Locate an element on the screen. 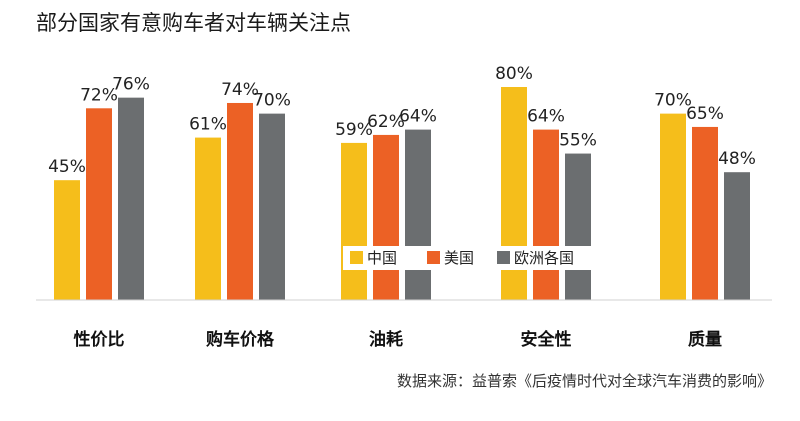 Image resolution: width=800 pixels, height=421 pixels. x-tick-label: 油耗 is located at coordinates (386, 339).